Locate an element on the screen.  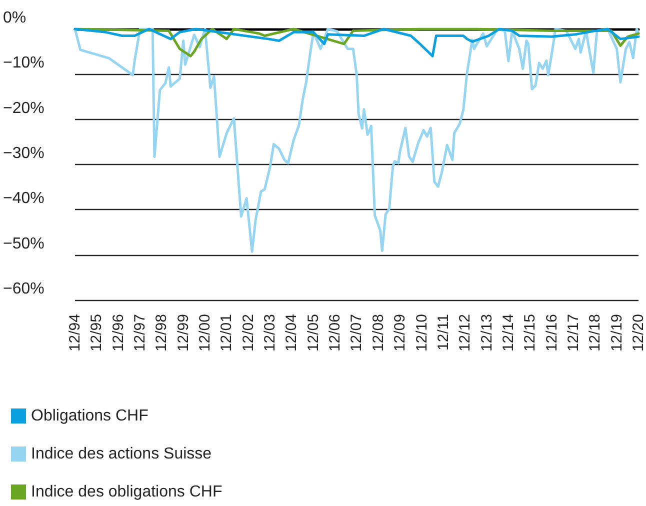
y-tick-label: −40% is located at coordinates (23, 199).